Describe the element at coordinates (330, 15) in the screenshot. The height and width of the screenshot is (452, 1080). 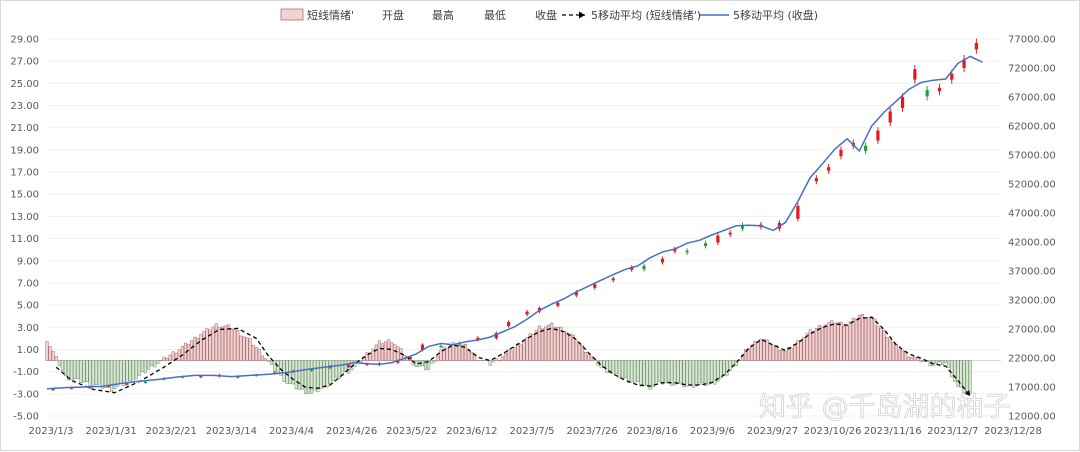
I see `legend-sentiment: 短线情绪'` at that location.